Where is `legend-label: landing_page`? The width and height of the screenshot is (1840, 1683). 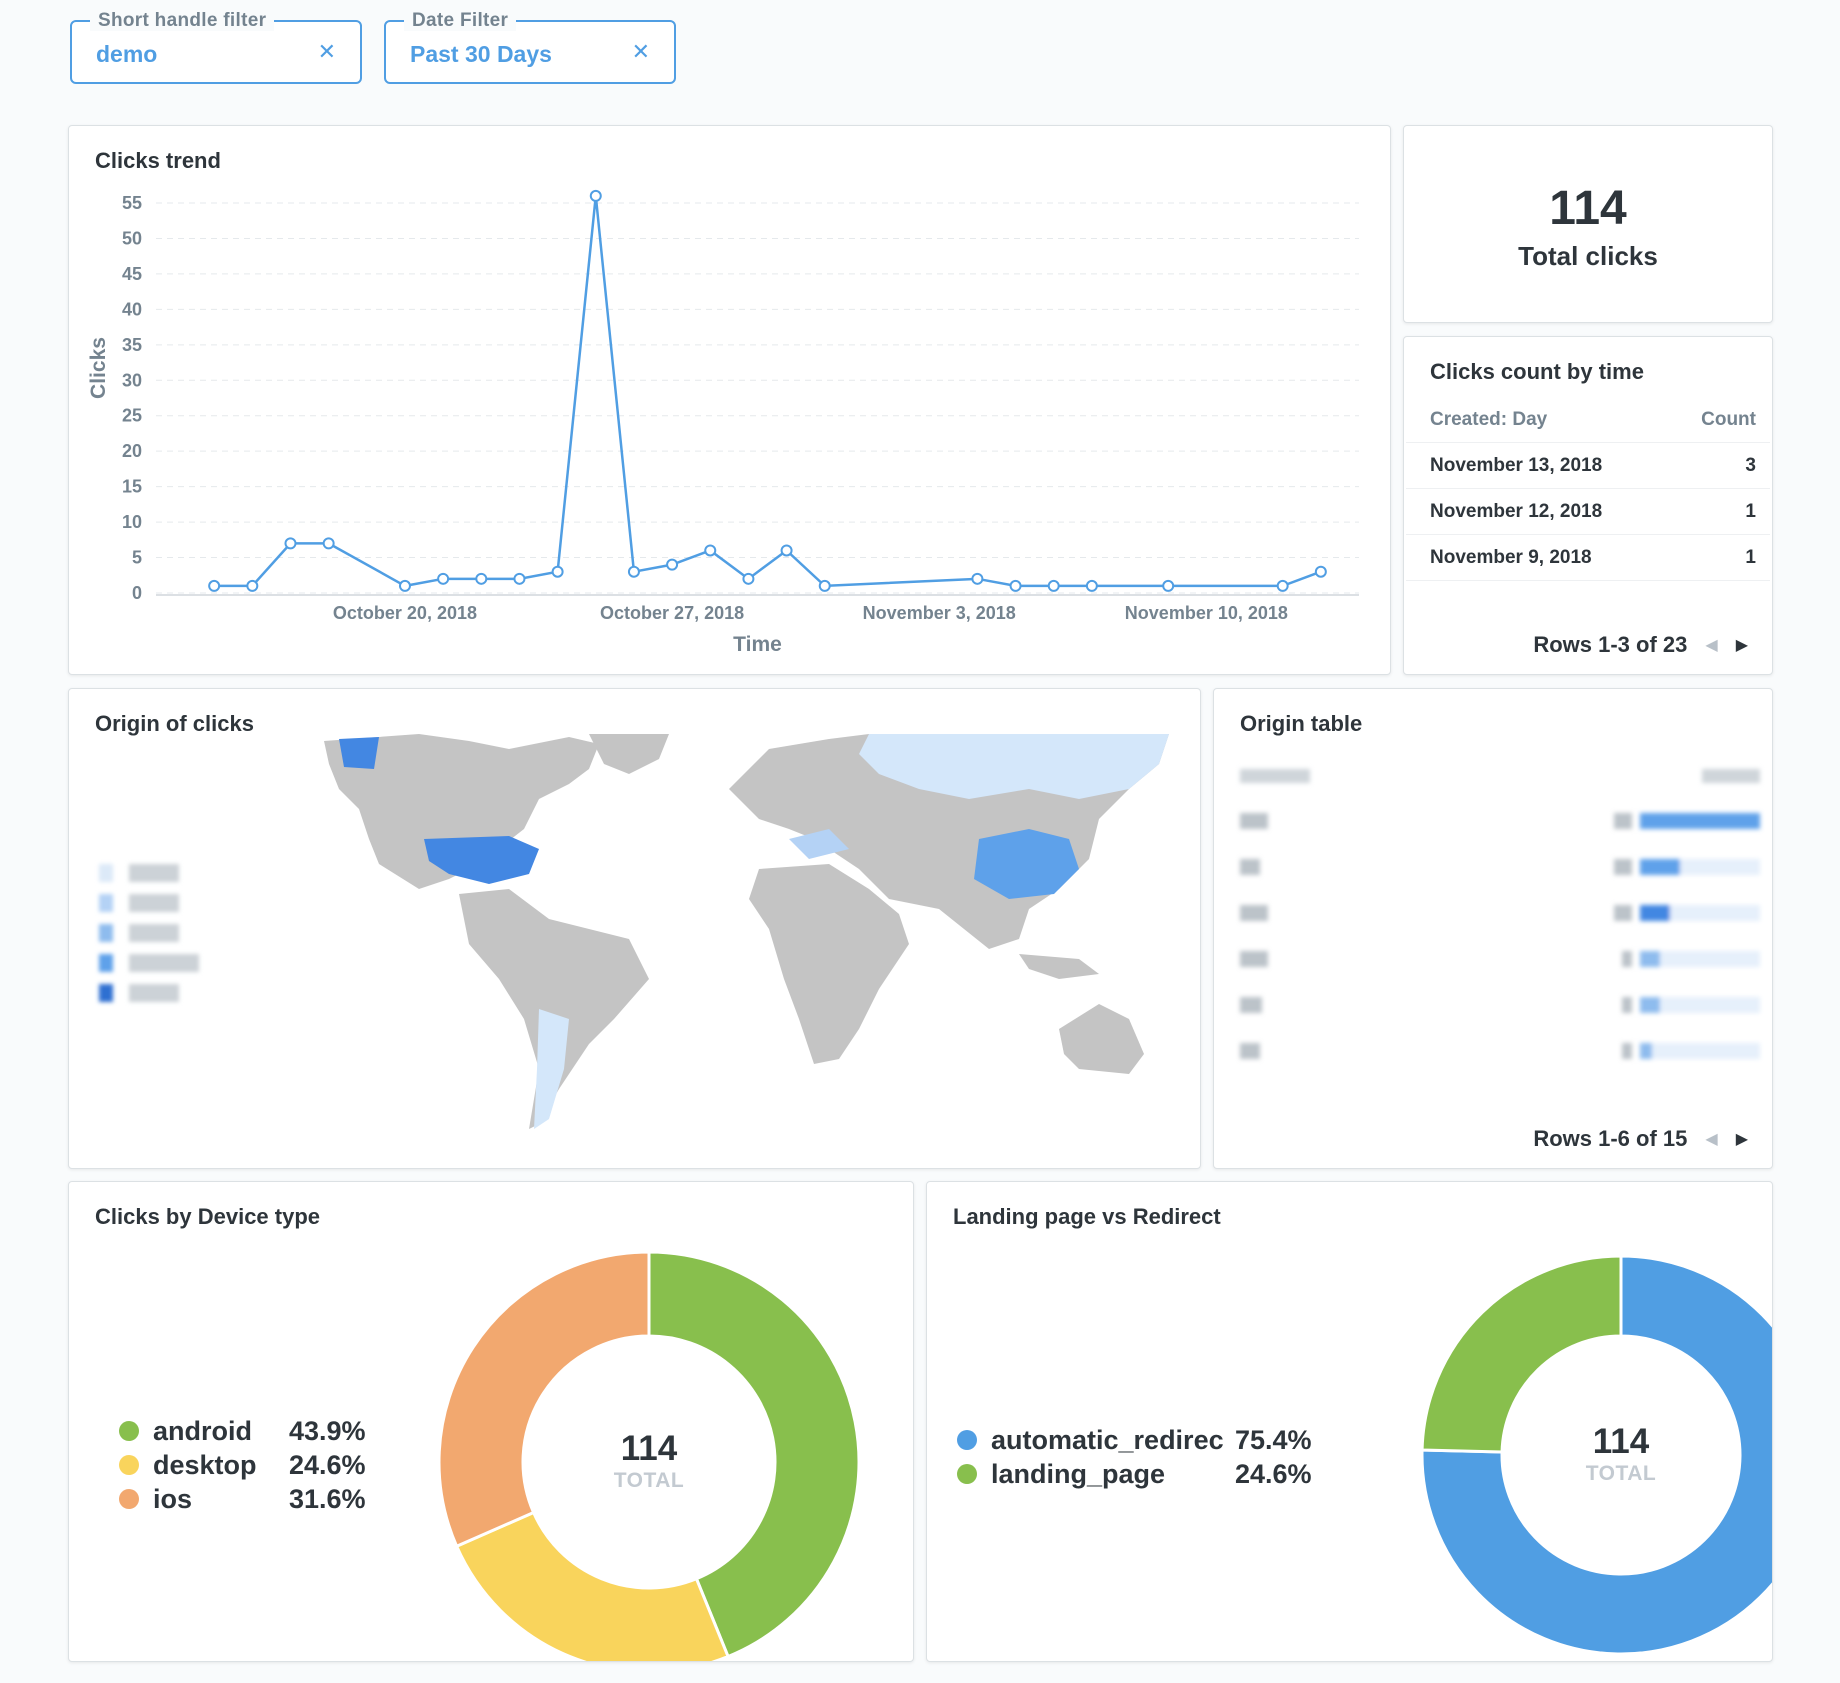
legend-label: landing_page is located at coordinates (1078, 1473).